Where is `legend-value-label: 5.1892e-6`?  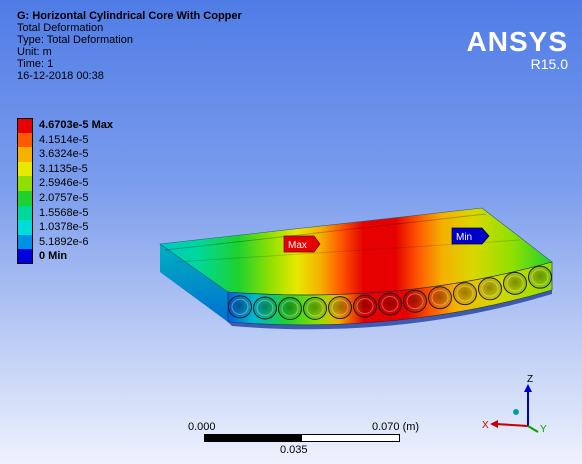 legend-value-label: 5.1892e-6 is located at coordinates (64, 241).